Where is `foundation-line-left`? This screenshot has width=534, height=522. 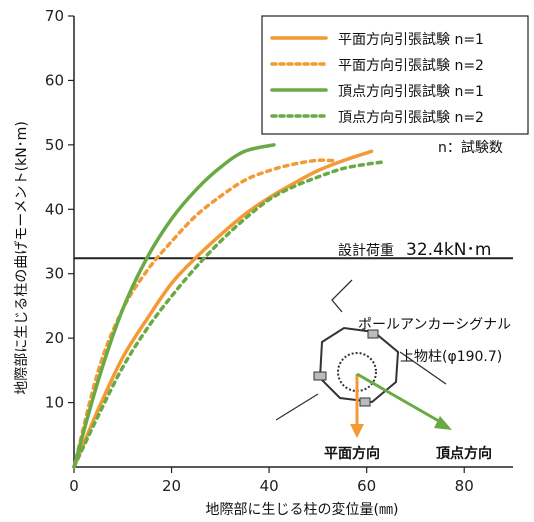 foundation-line-left is located at coordinates (297, 407).